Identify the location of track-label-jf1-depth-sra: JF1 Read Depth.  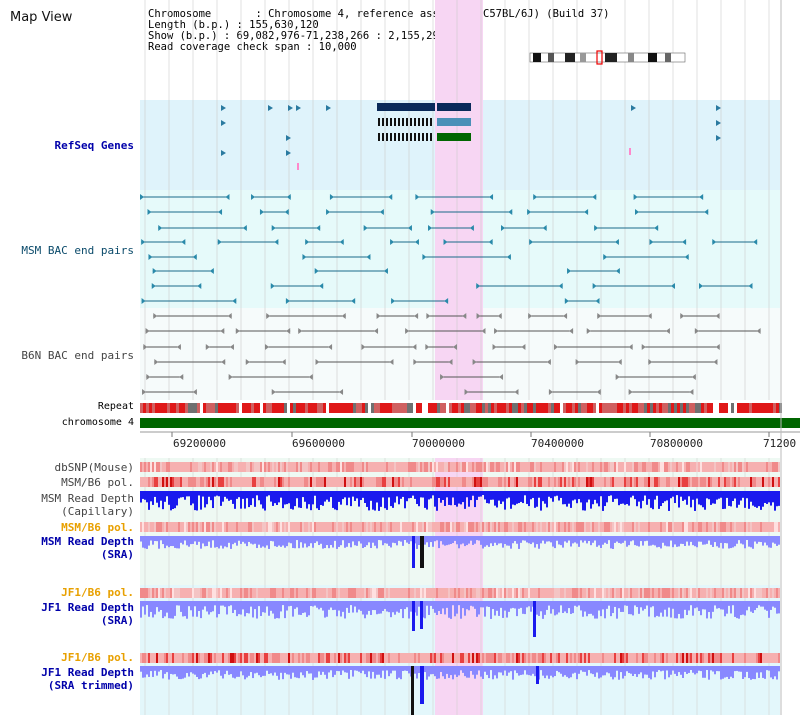
(87, 607).